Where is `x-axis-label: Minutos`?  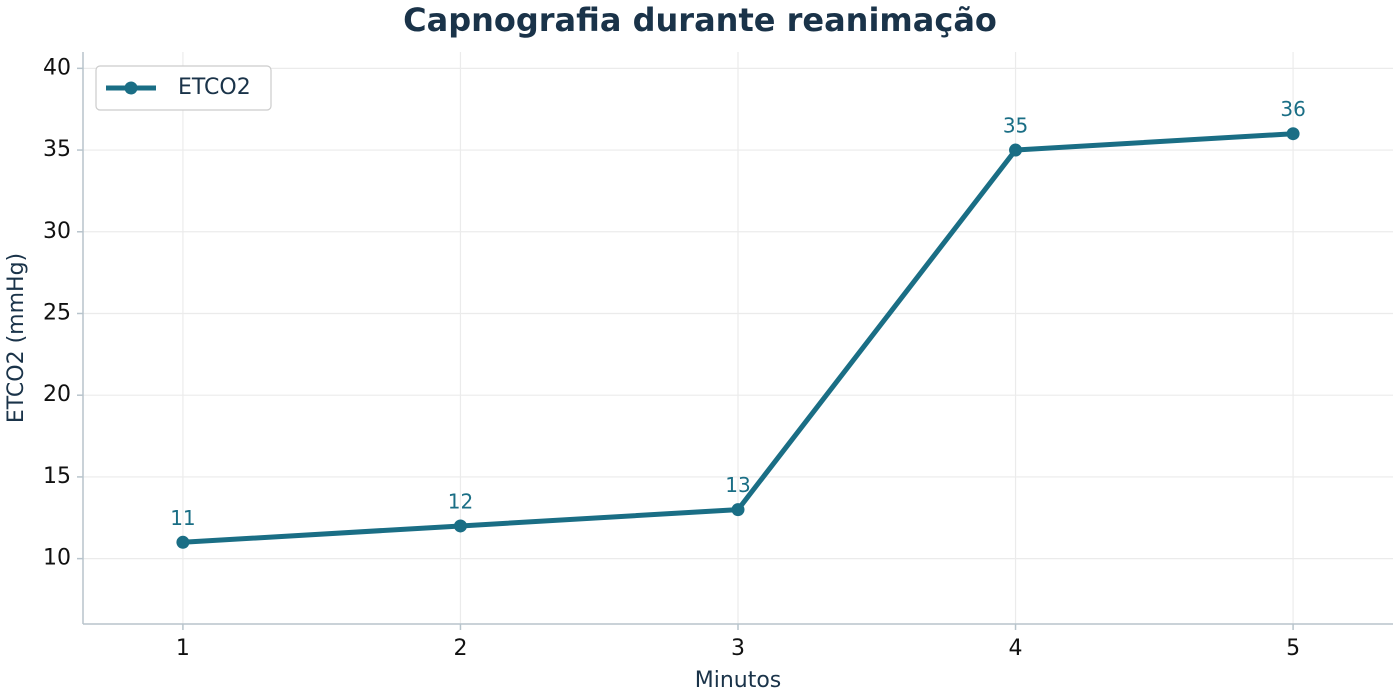 x-axis-label: Minutos is located at coordinates (738, 680).